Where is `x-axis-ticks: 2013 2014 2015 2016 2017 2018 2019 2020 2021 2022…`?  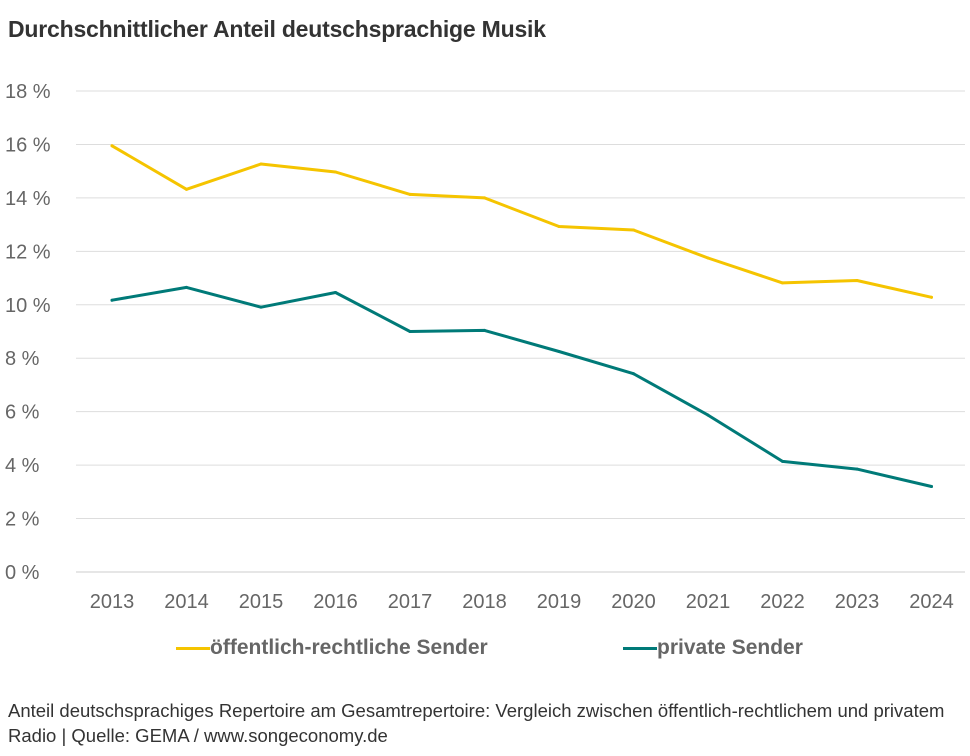
x-axis-ticks: 2013 2014 2015 2016 2017 2018 2019 2020 2021 2022… is located at coordinates (522, 602).